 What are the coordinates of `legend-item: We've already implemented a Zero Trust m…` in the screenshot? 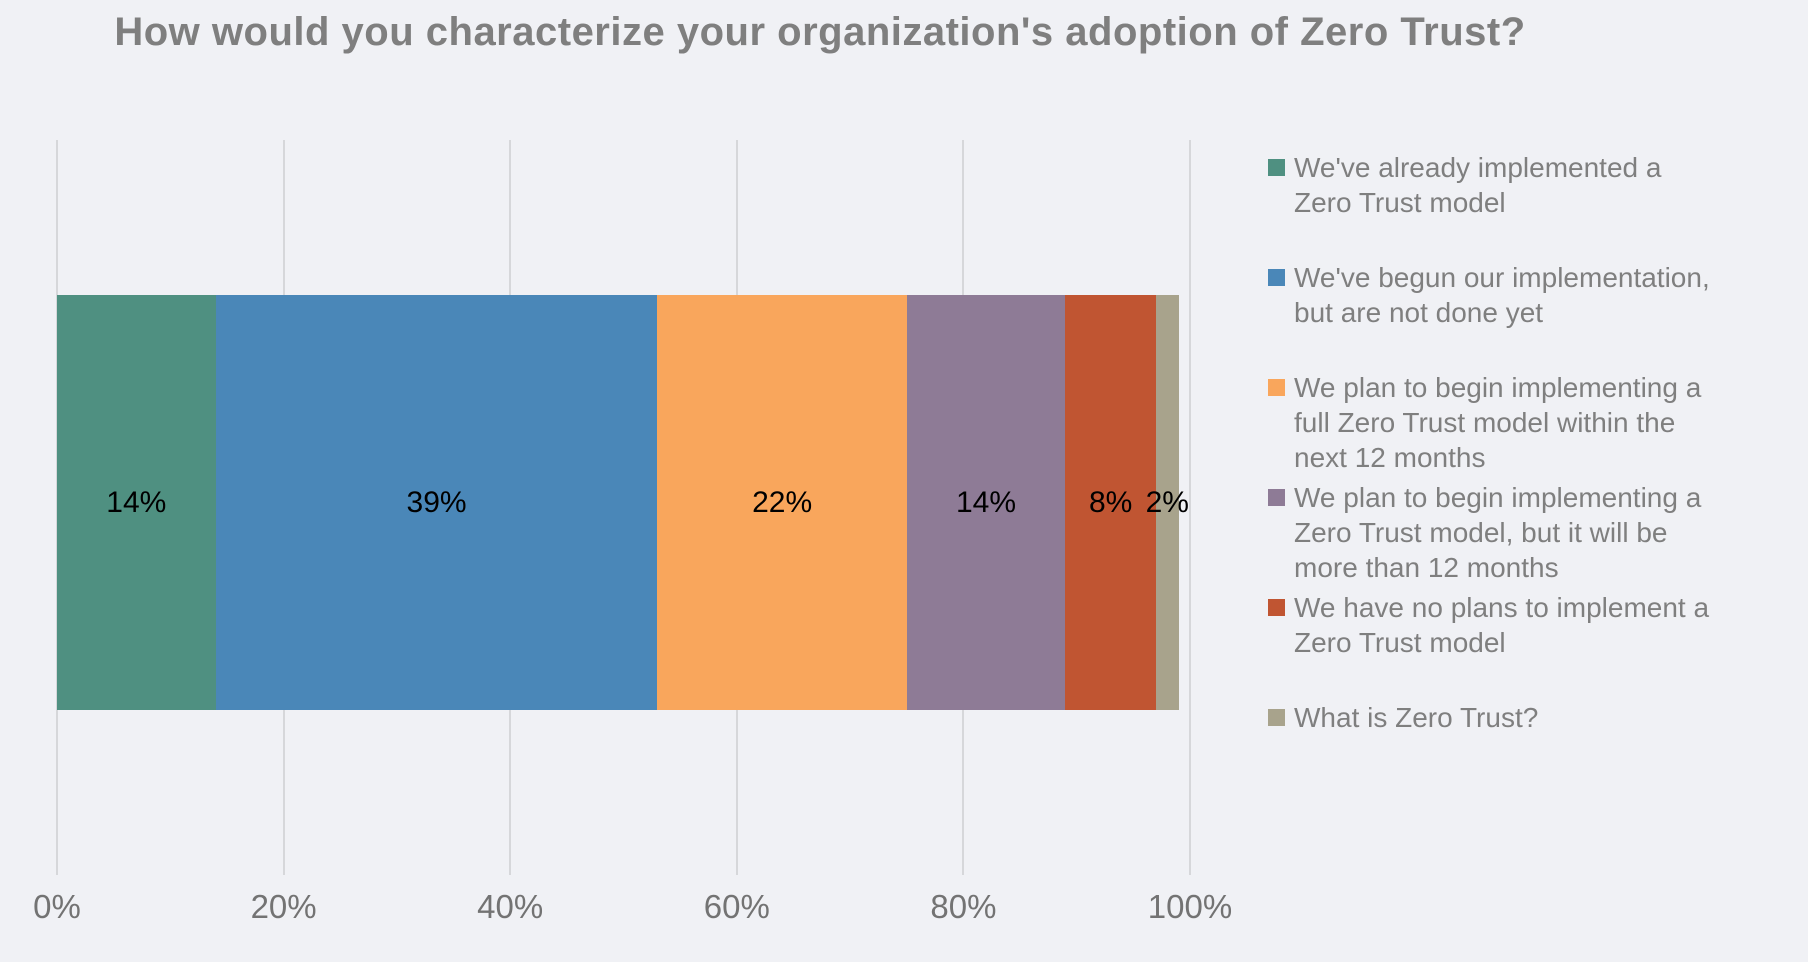 It's located at (1503, 205).